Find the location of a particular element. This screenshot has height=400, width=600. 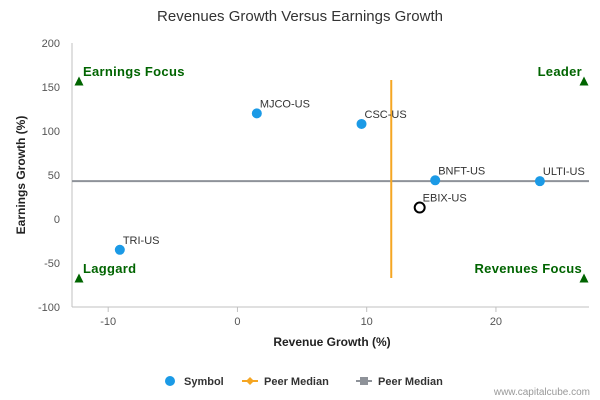

x-axis-title: Revenue Growth (%) is located at coordinates (331, 342).